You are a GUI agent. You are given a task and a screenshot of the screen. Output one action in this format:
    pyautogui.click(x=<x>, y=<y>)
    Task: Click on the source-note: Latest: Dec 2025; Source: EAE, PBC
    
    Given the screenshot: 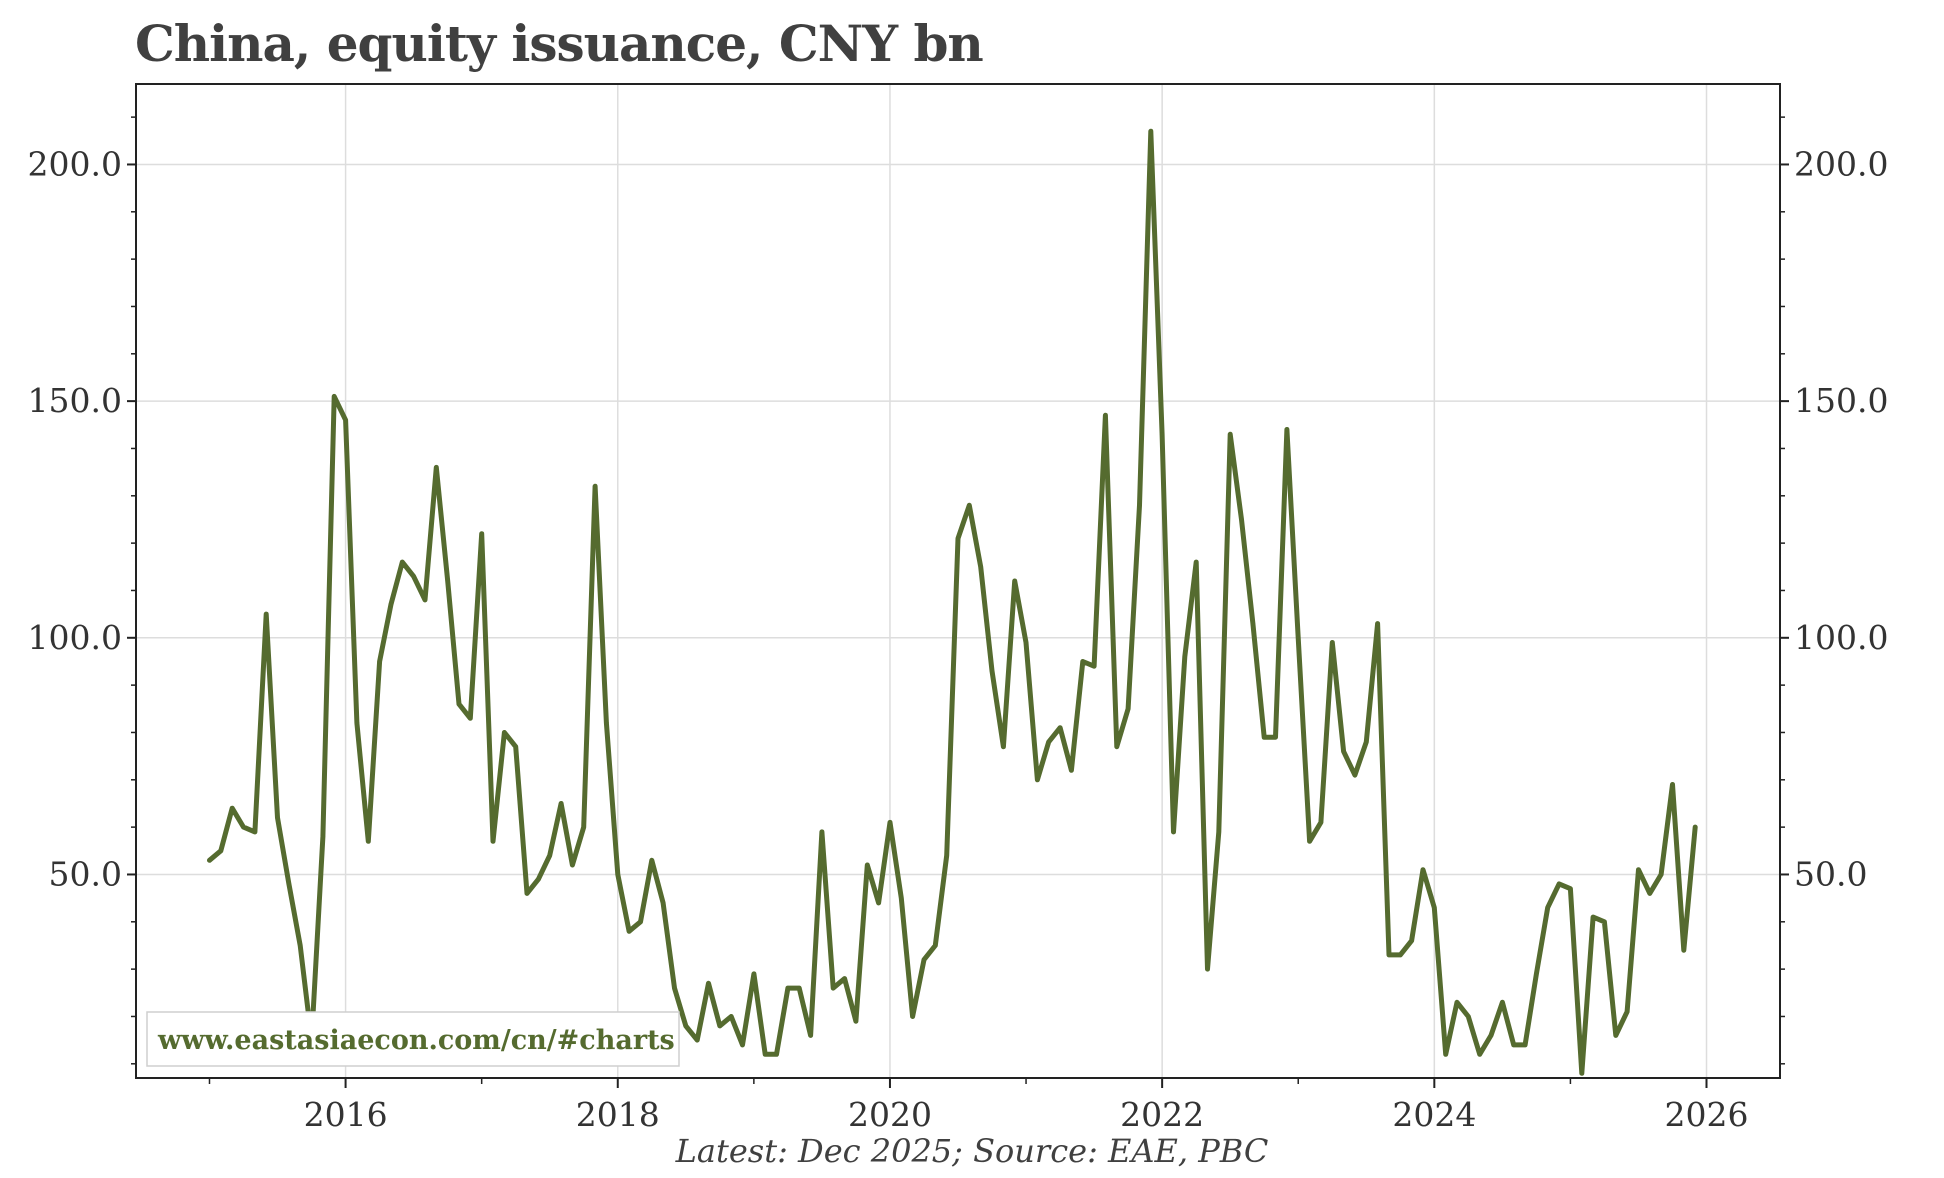 What is the action you would take?
    pyautogui.click(x=972, y=1151)
    